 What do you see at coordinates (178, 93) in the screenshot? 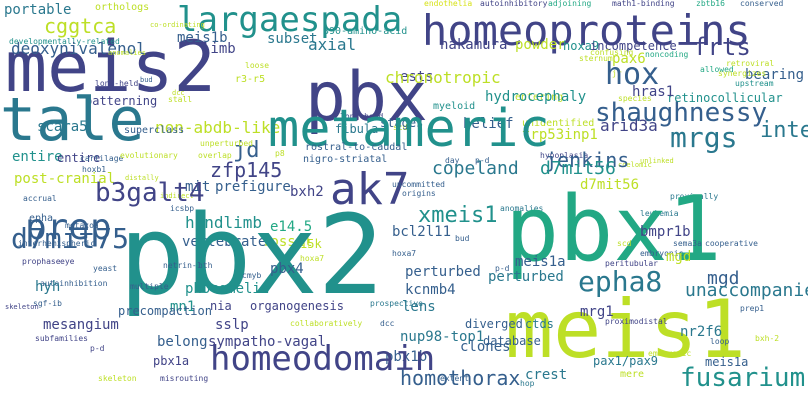
I see `word-dcc: dcc` at bounding box center [178, 93].